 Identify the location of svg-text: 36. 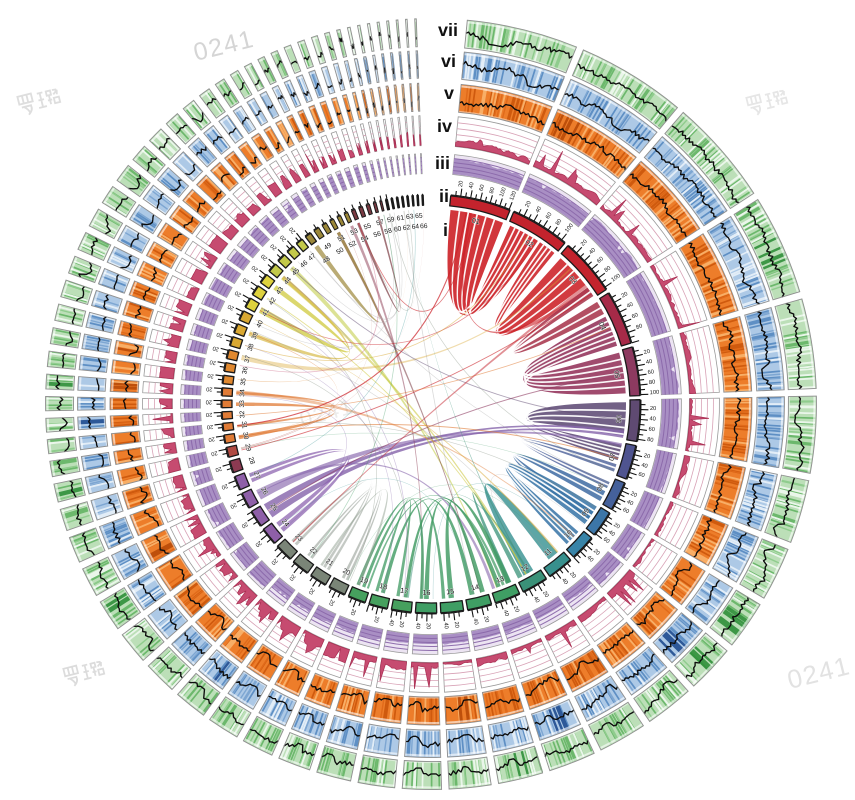
(245, 370).